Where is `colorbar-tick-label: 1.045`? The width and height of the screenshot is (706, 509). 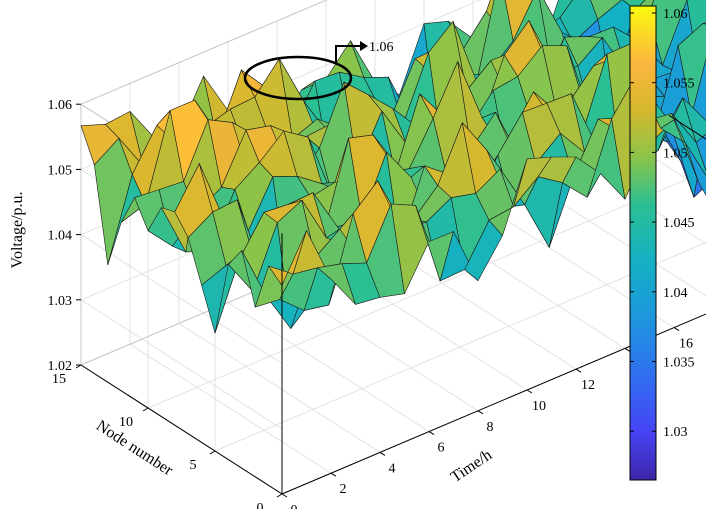
colorbar-tick-label: 1.045 is located at coordinates (679, 223).